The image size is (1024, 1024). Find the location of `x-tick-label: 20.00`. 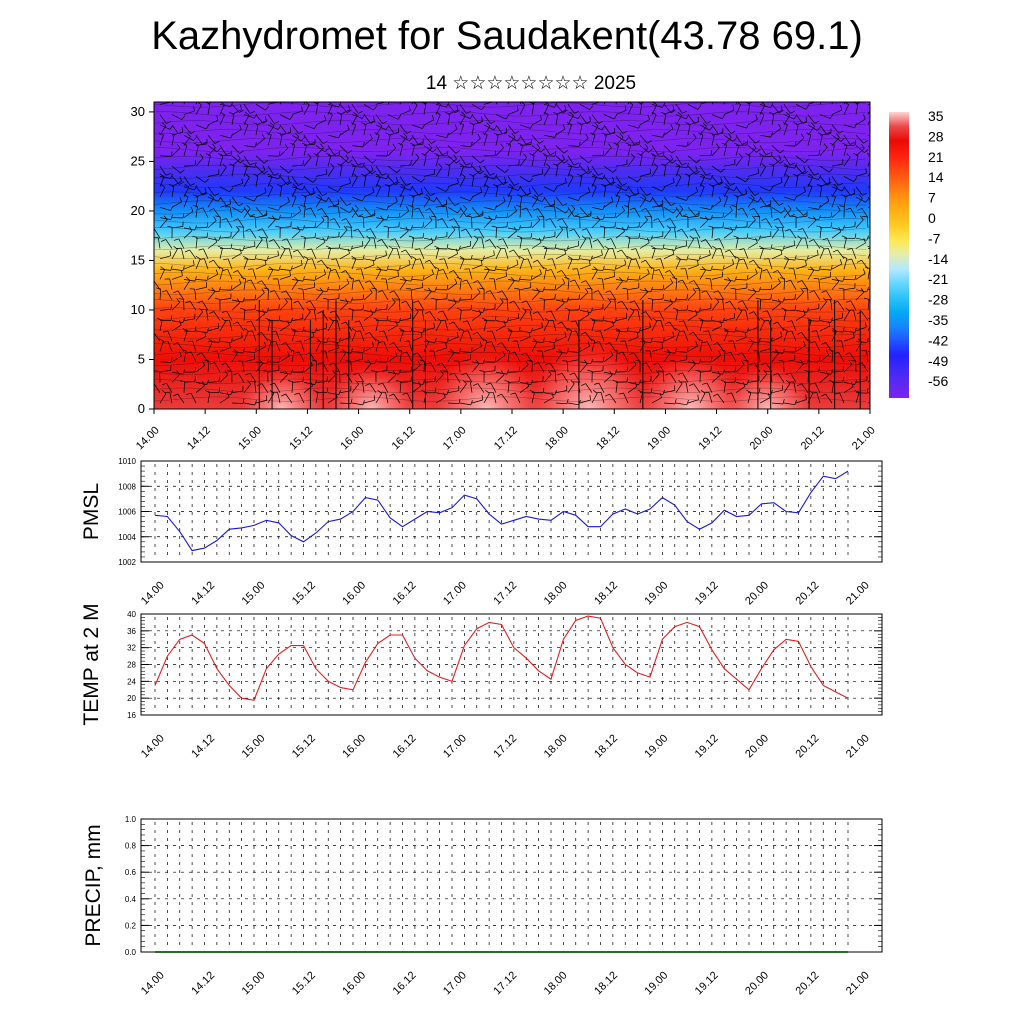

x-tick-label: 20.00 is located at coordinates (762, 438).